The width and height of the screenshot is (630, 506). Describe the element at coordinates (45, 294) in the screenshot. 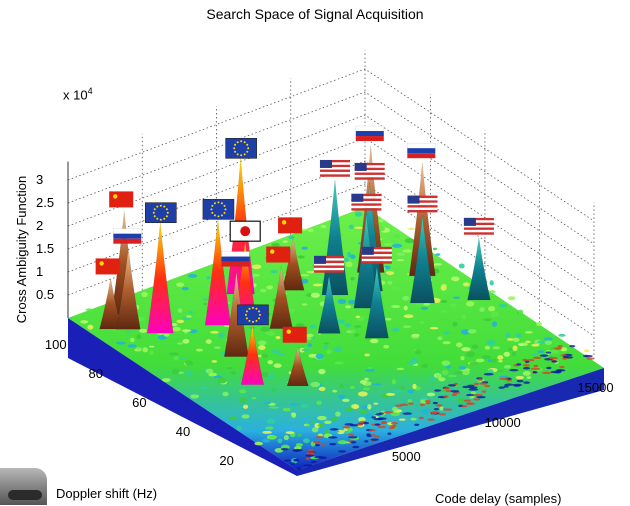

I see `z-tick-label: 0.5` at that location.